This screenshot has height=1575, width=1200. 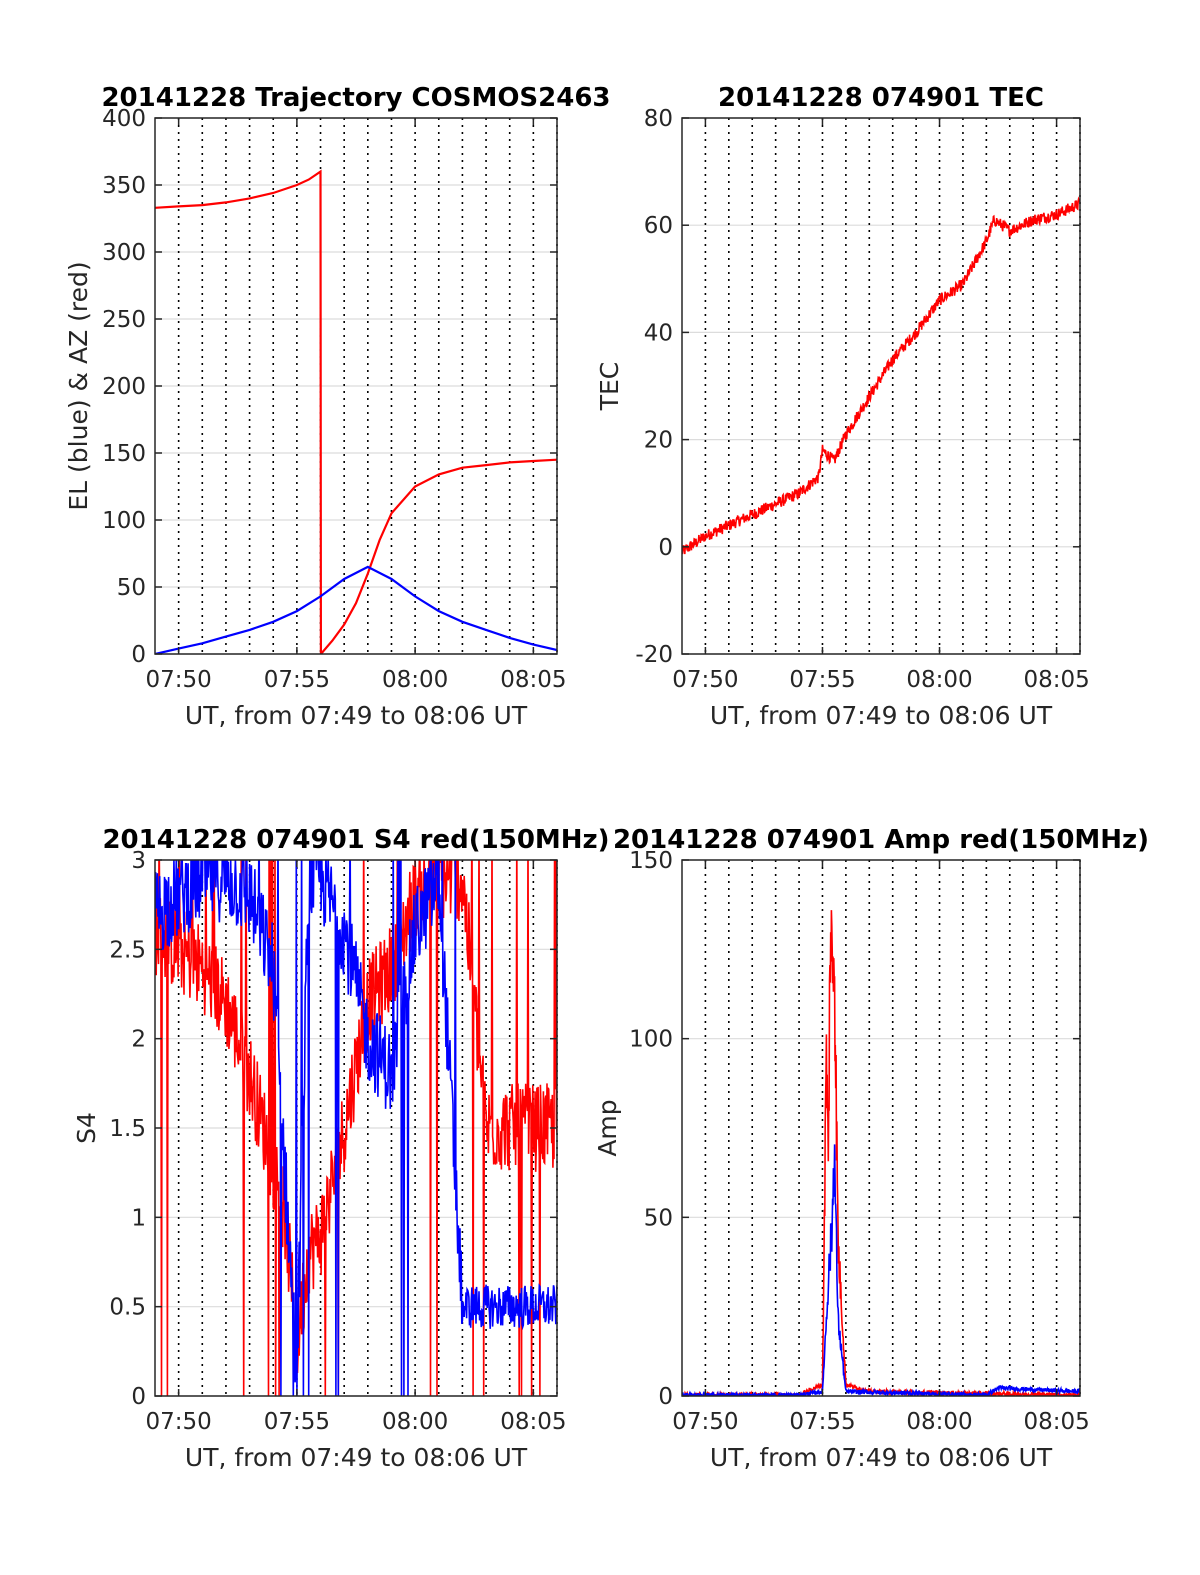 What do you see at coordinates (124, 253) in the screenshot?
I see `y-tick-label: 300` at bounding box center [124, 253].